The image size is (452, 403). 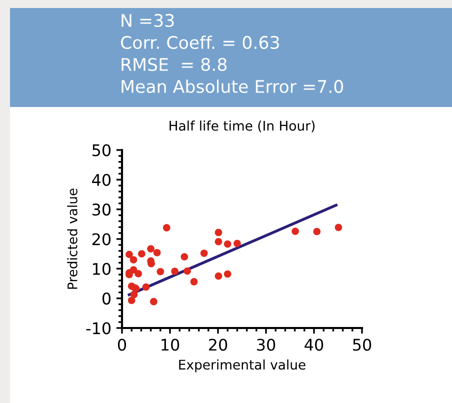 I want to click on x-tick-label: 10, so click(x=171, y=344).